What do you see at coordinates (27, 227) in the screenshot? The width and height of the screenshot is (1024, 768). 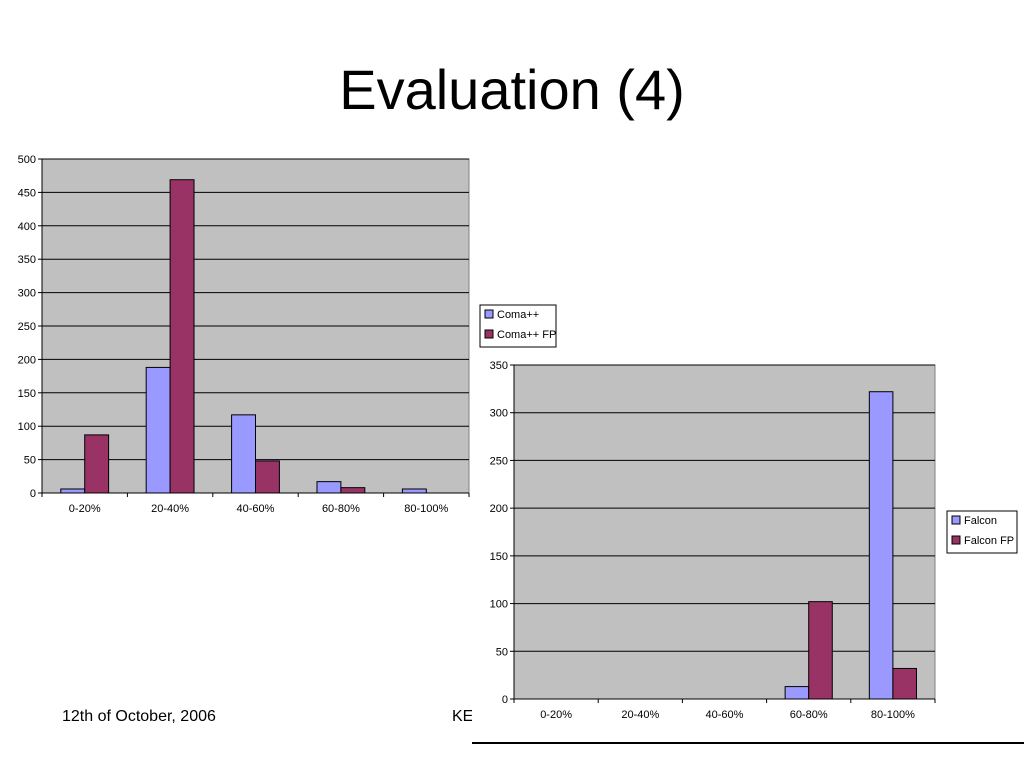 I see `coma-ytick-label: 400` at bounding box center [27, 227].